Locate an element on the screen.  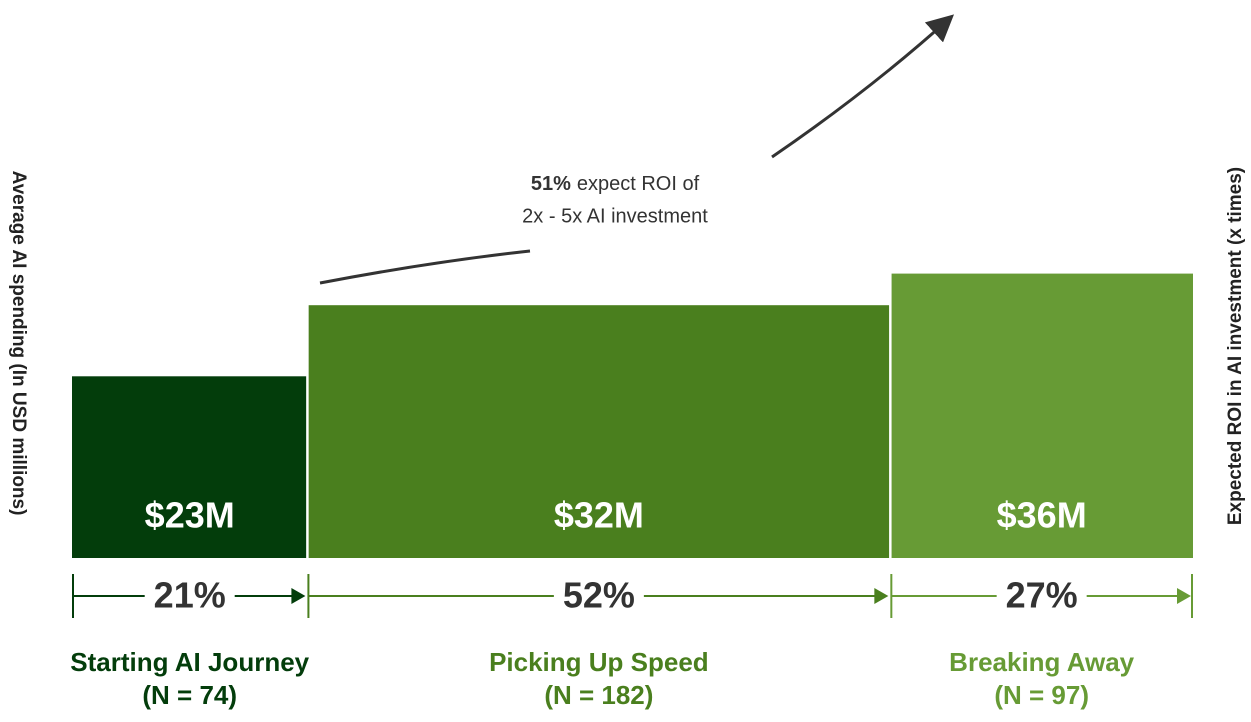
category-label: Starting AI Journey is located at coordinates (189, 662).